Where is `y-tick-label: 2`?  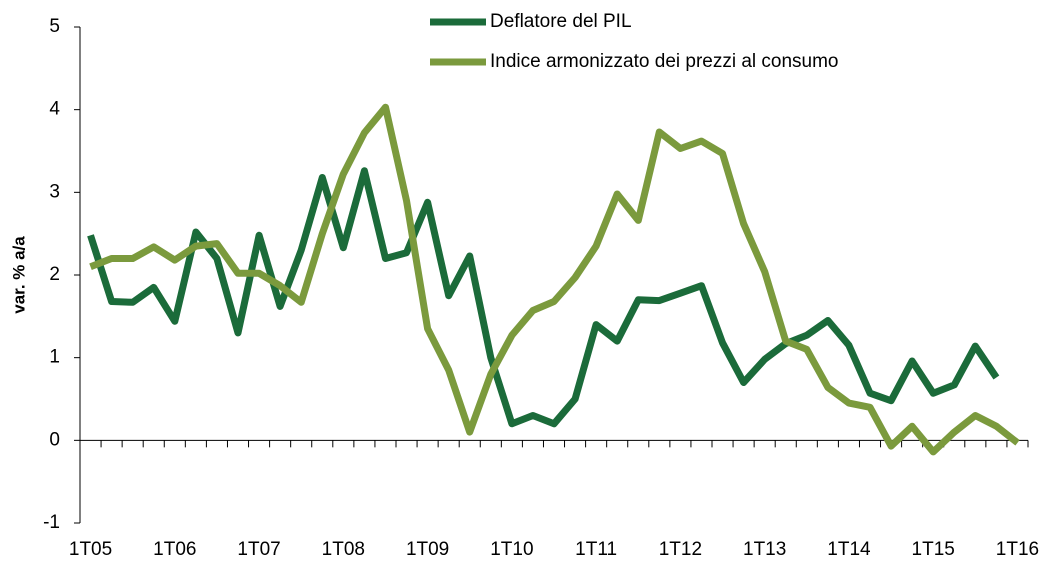
y-tick-label: 2 is located at coordinates (54, 274).